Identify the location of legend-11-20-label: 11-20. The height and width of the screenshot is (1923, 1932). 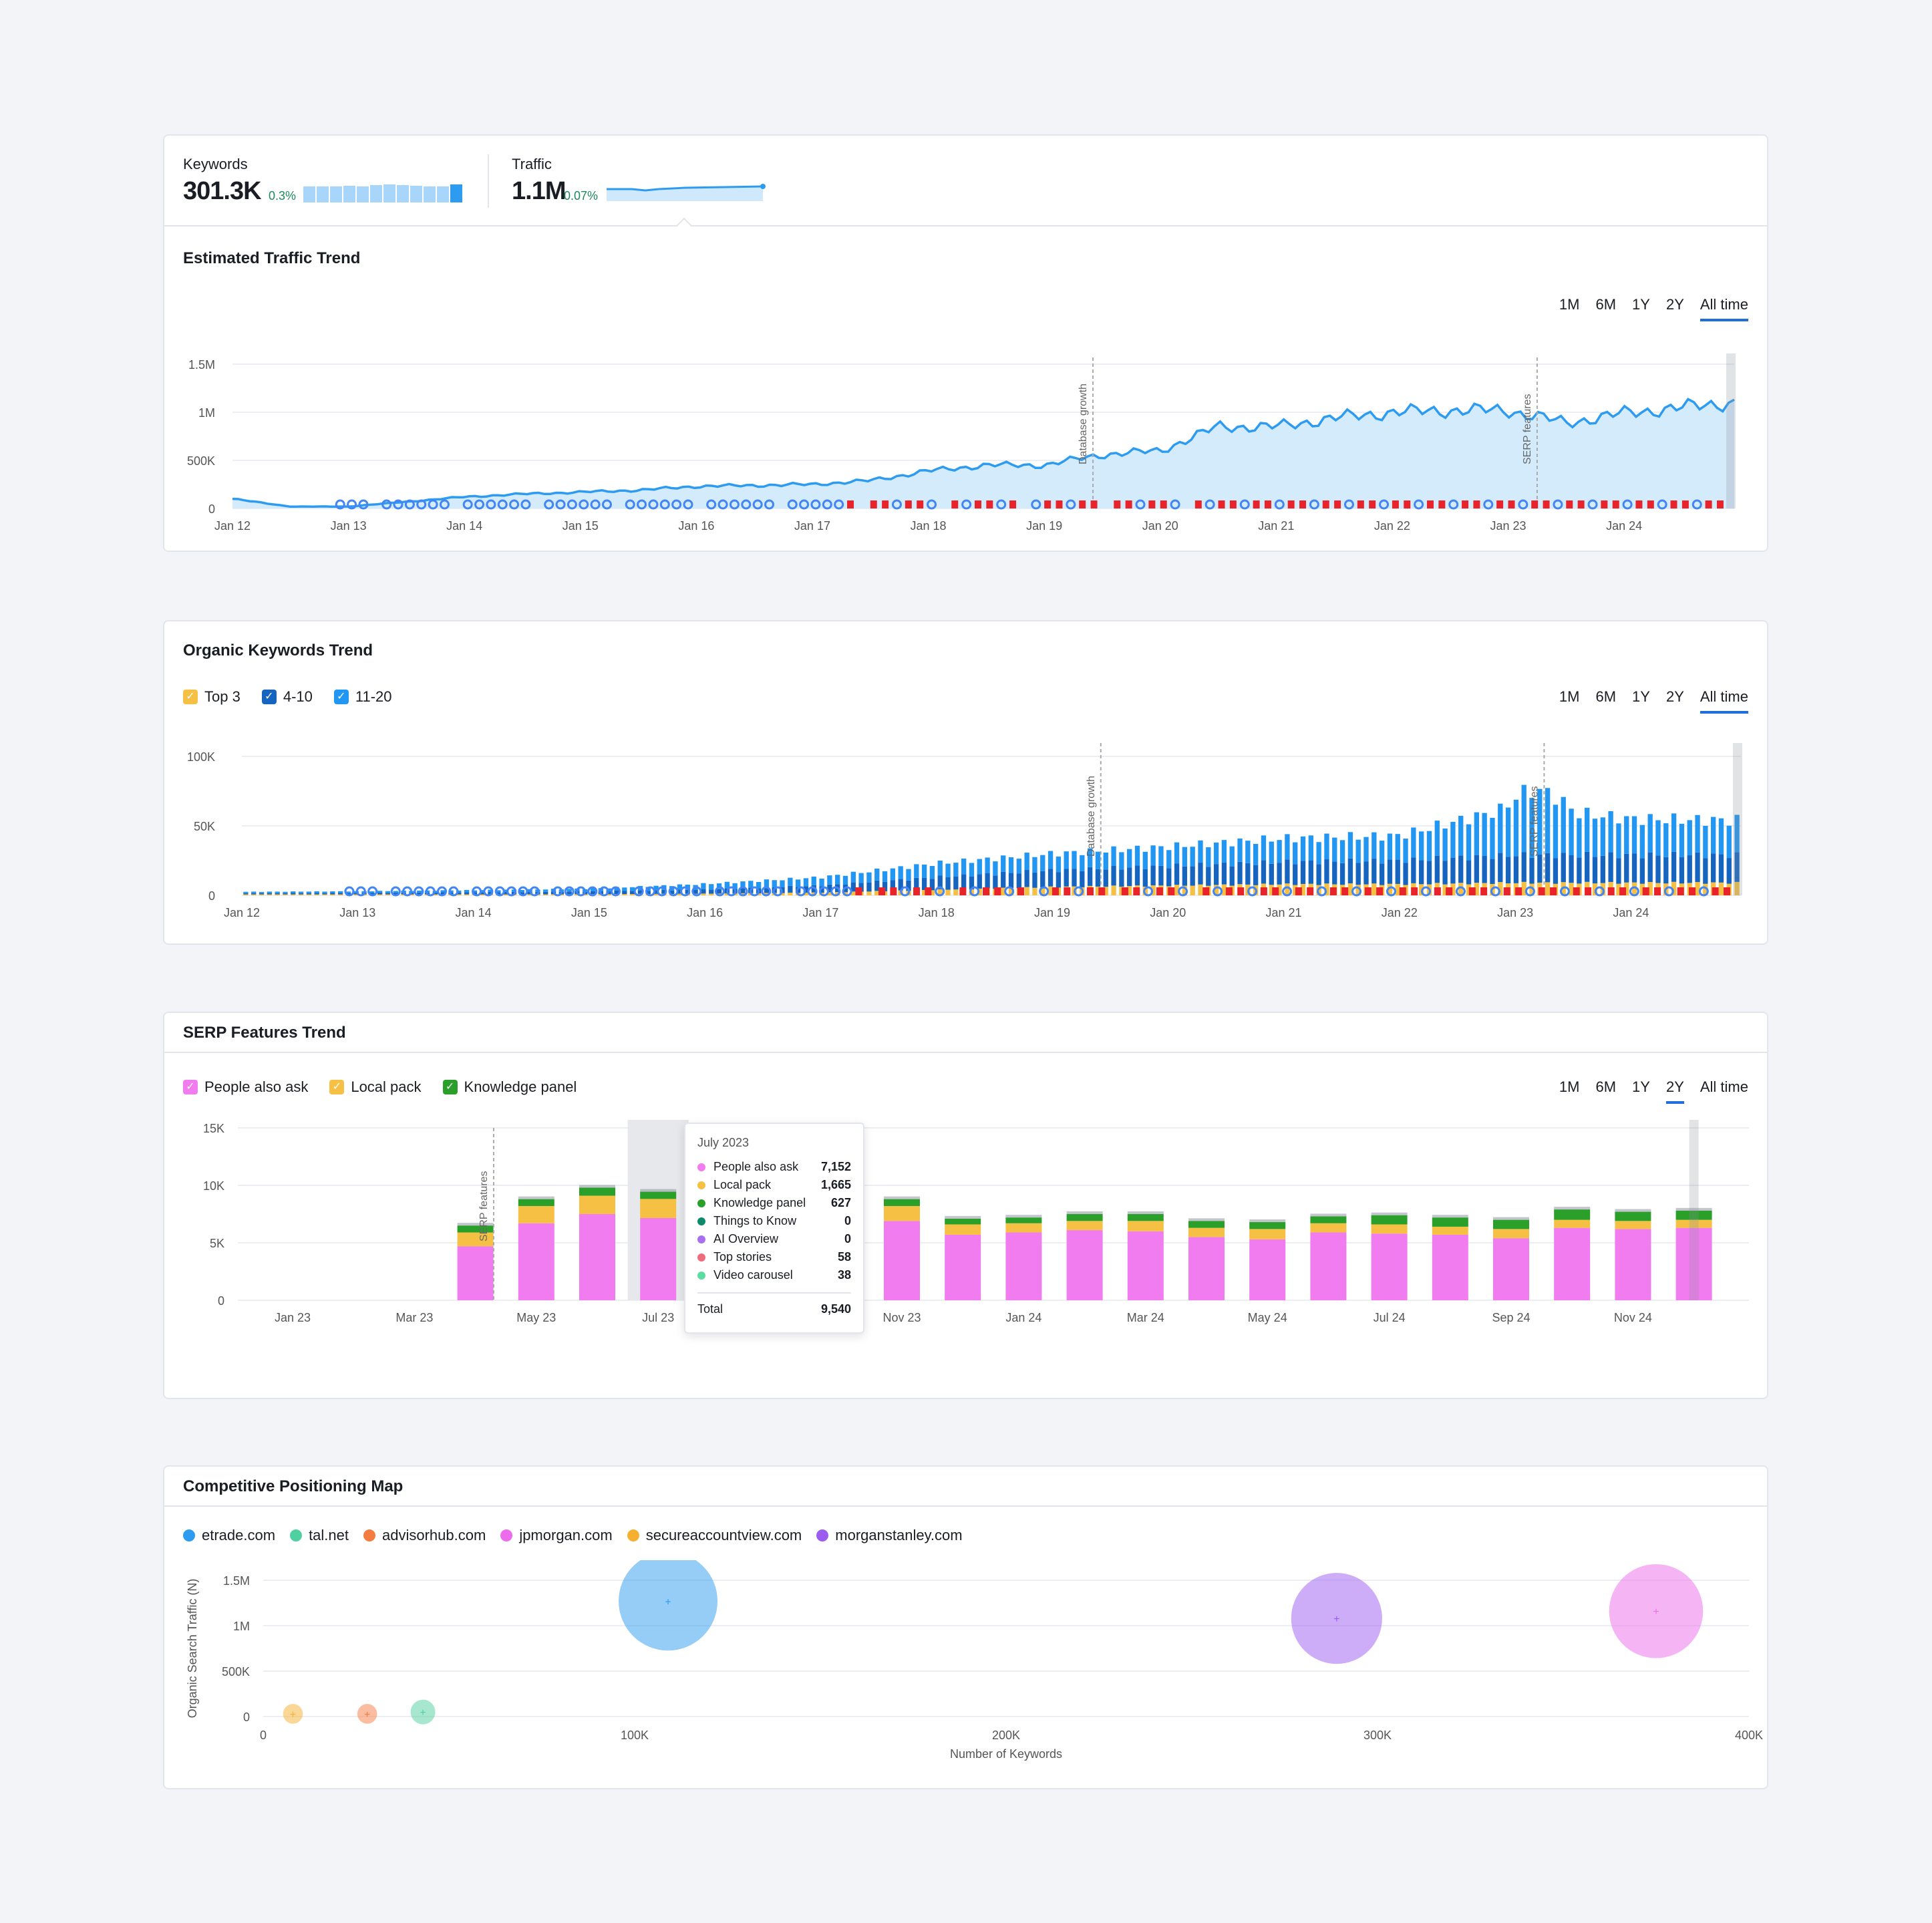
(373, 696).